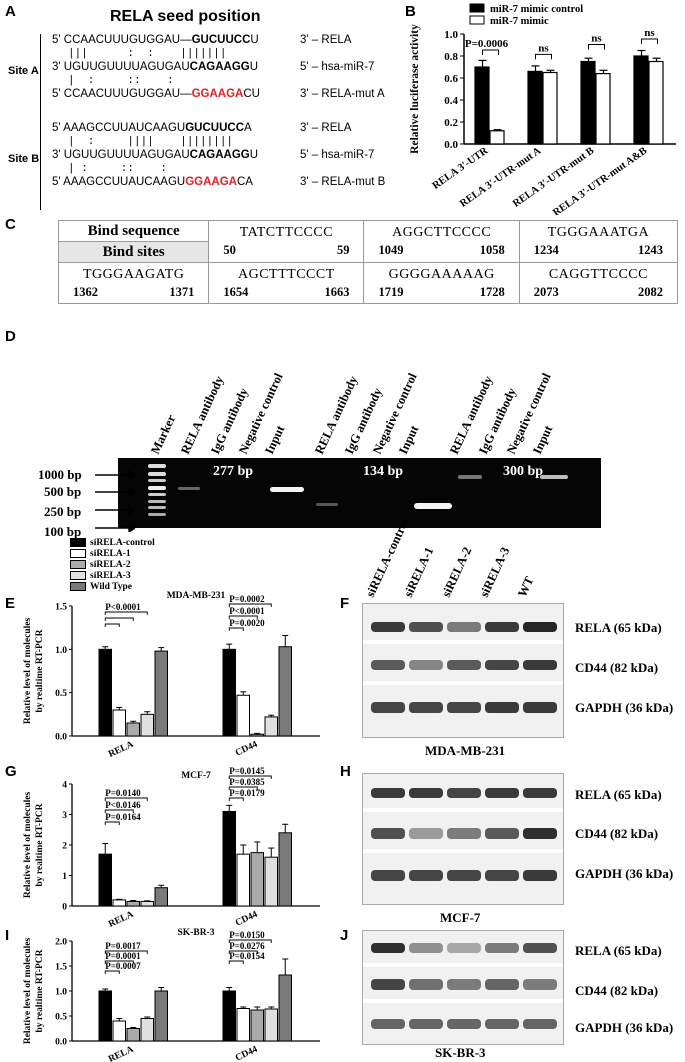 Image resolution: width=685 pixels, height=1062 pixels. What do you see at coordinates (64, 877) in the screenshot?
I see `y-tick-label: 1` at bounding box center [64, 877].